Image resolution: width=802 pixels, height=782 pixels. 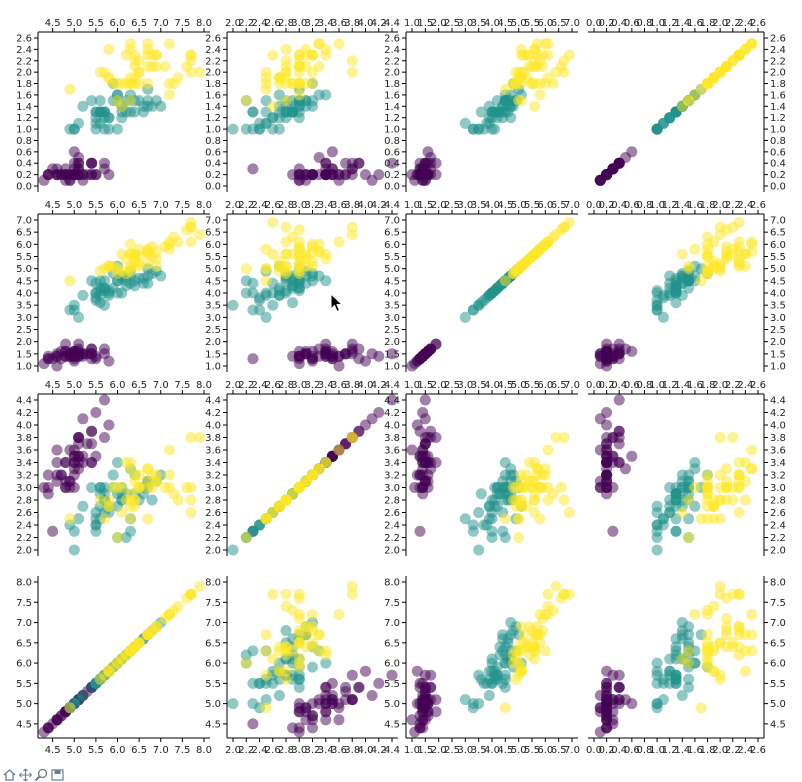 I want to click on x-tick-label: 5.0, so click(x=74, y=23).